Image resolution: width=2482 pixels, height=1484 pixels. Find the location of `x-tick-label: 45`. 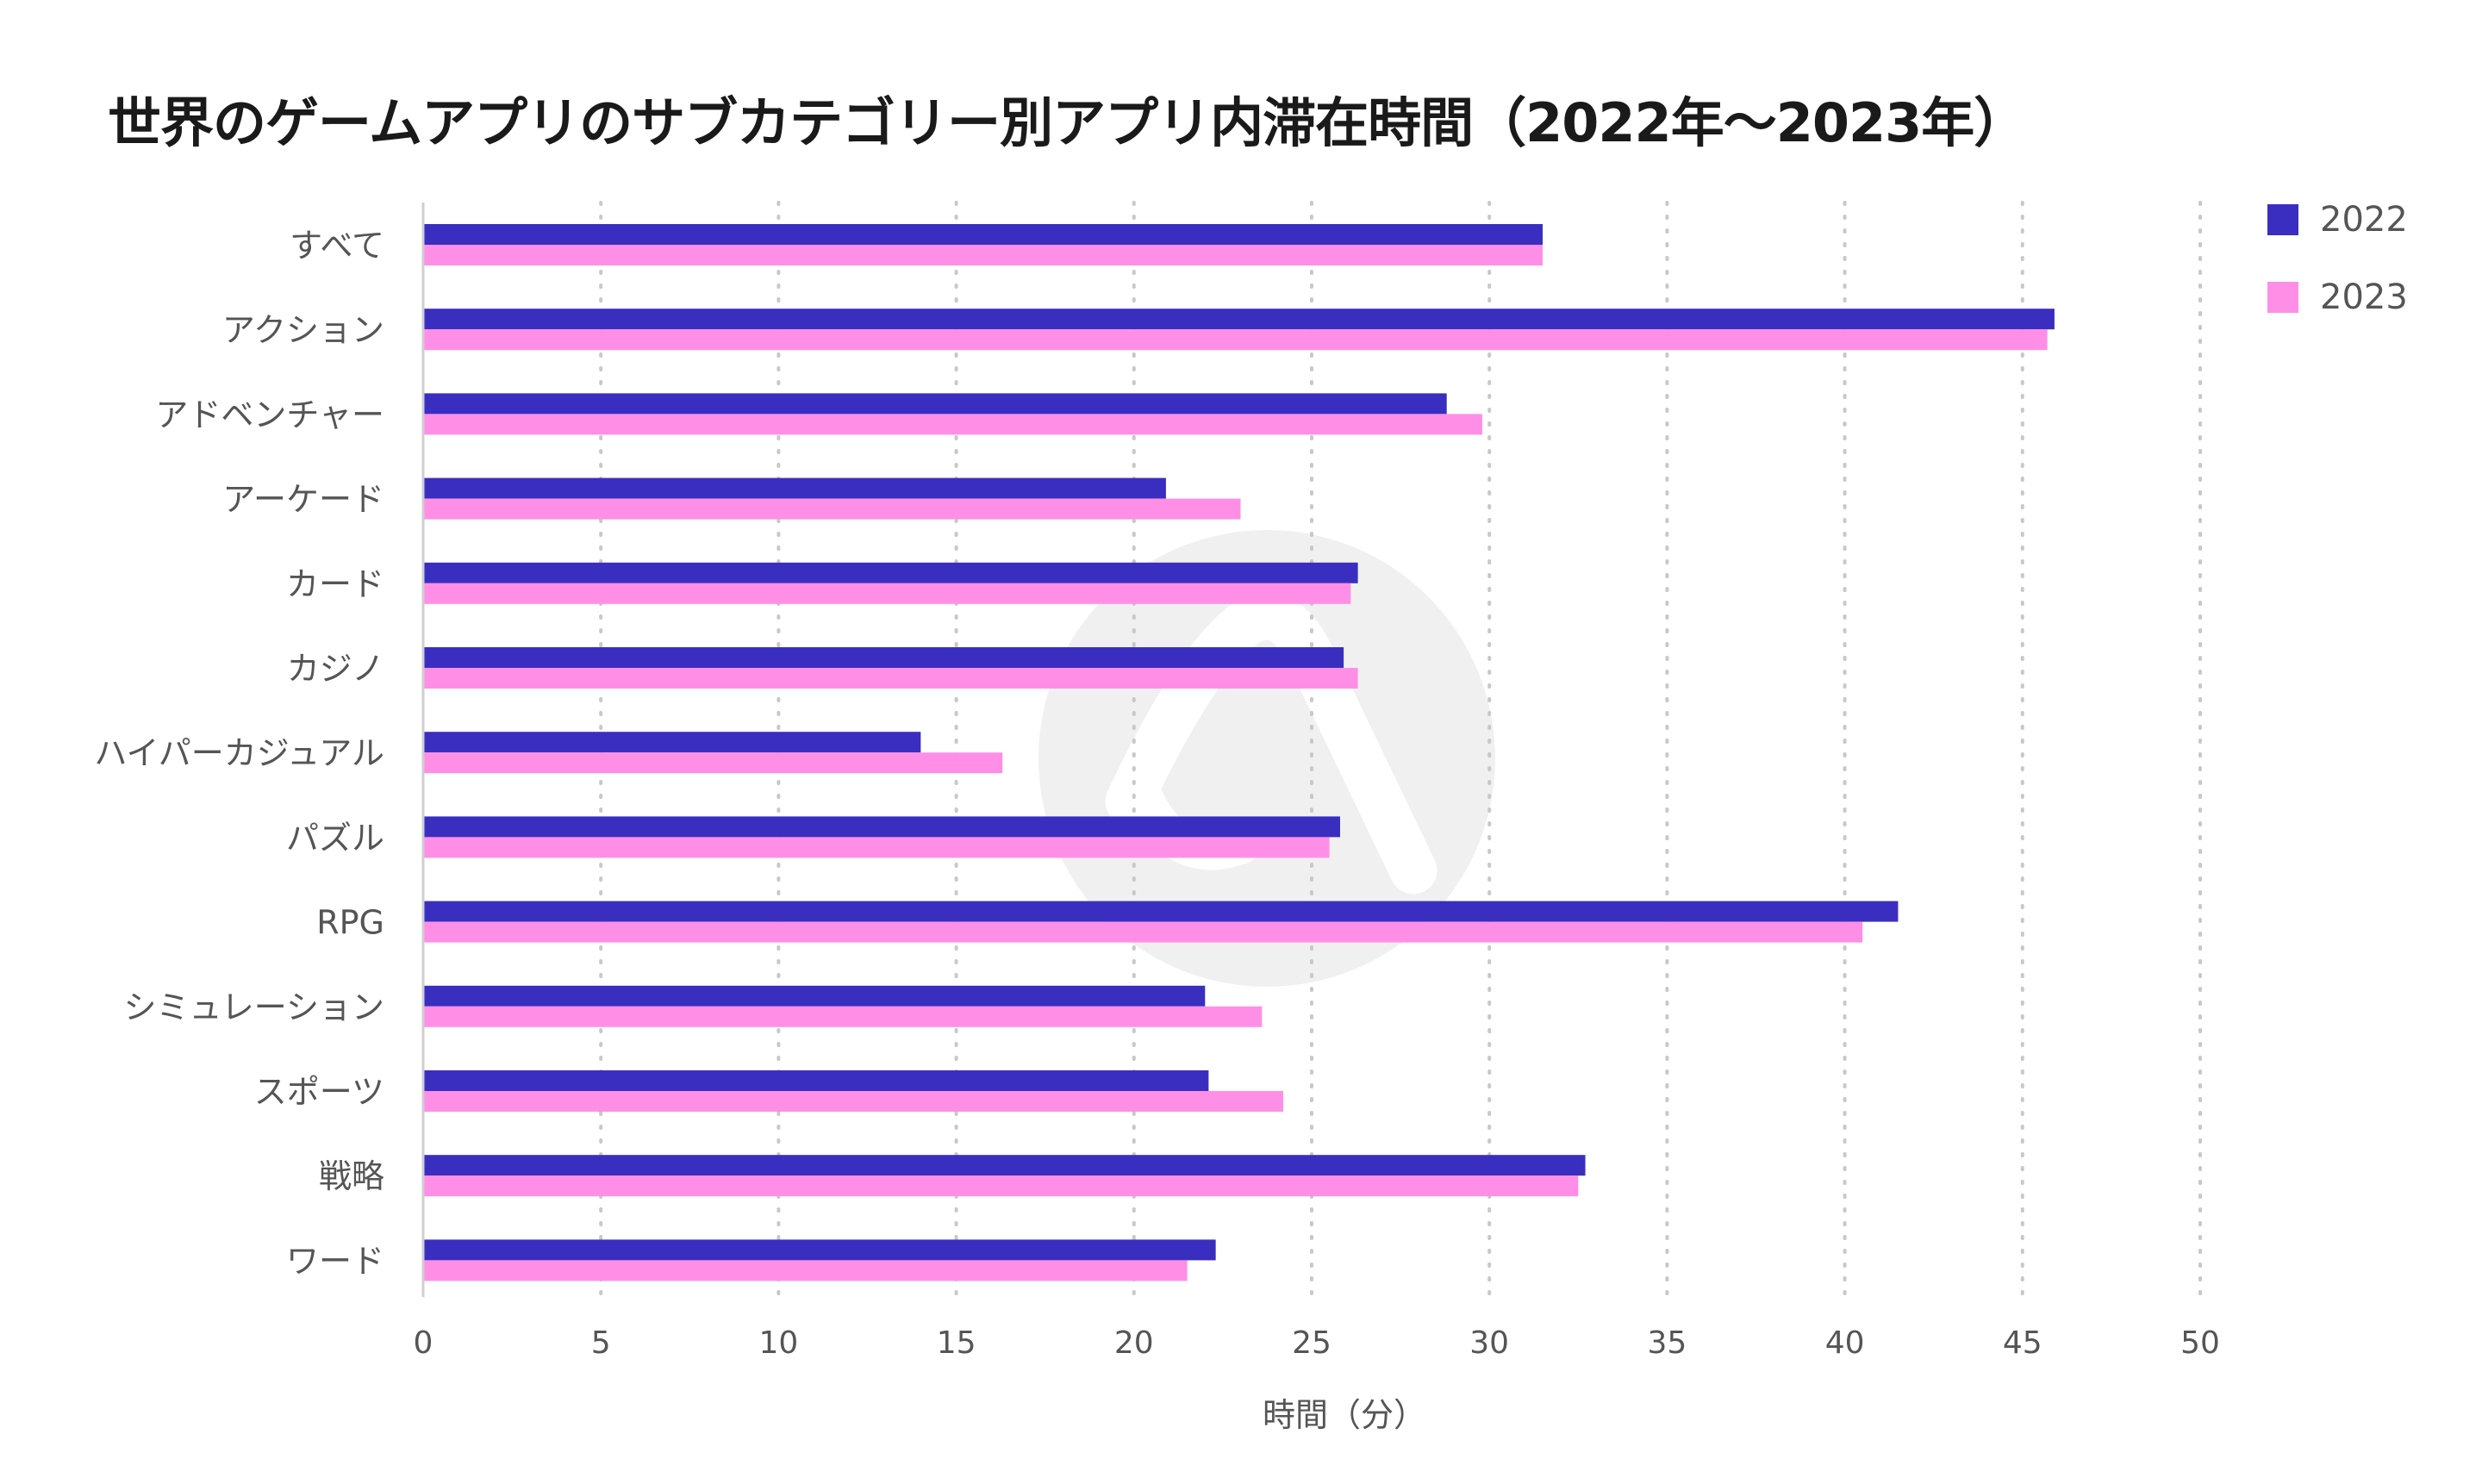

x-tick-label: 45 is located at coordinates (2022, 1343).